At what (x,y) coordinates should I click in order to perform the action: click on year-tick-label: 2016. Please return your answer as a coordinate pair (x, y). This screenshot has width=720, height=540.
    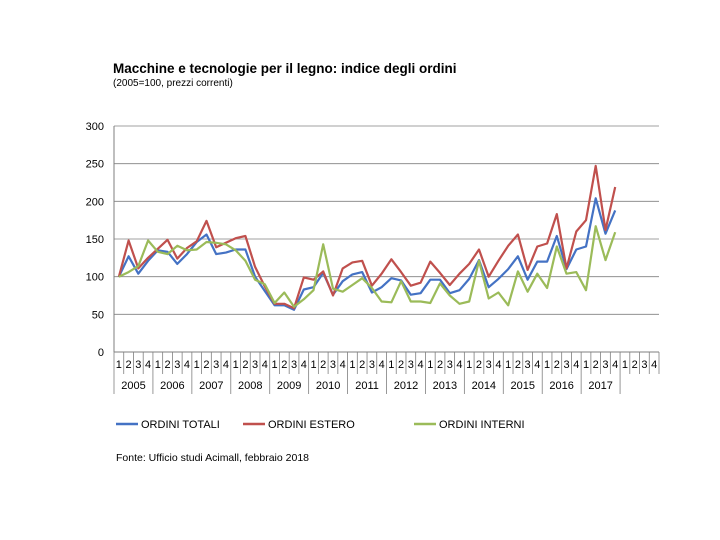
    Looking at the image, I should click on (561, 386).